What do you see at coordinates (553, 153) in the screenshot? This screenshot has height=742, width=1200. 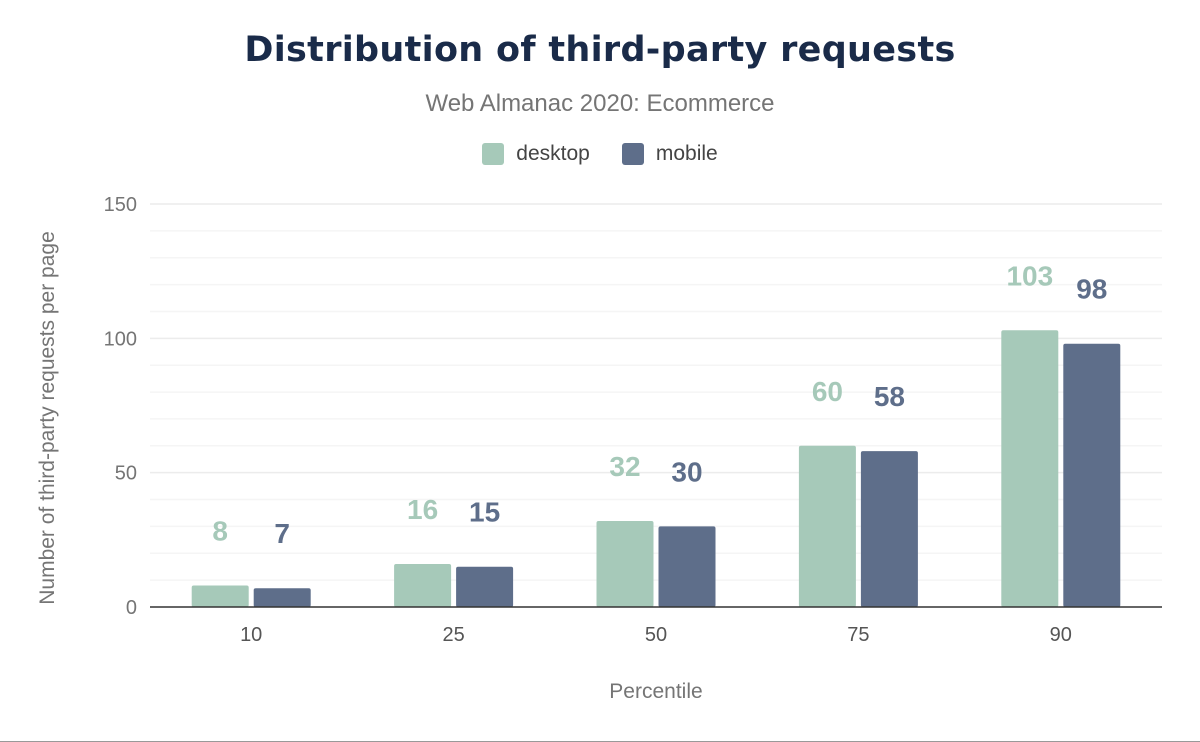 I see `legend-label-desktop: desktop` at bounding box center [553, 153].